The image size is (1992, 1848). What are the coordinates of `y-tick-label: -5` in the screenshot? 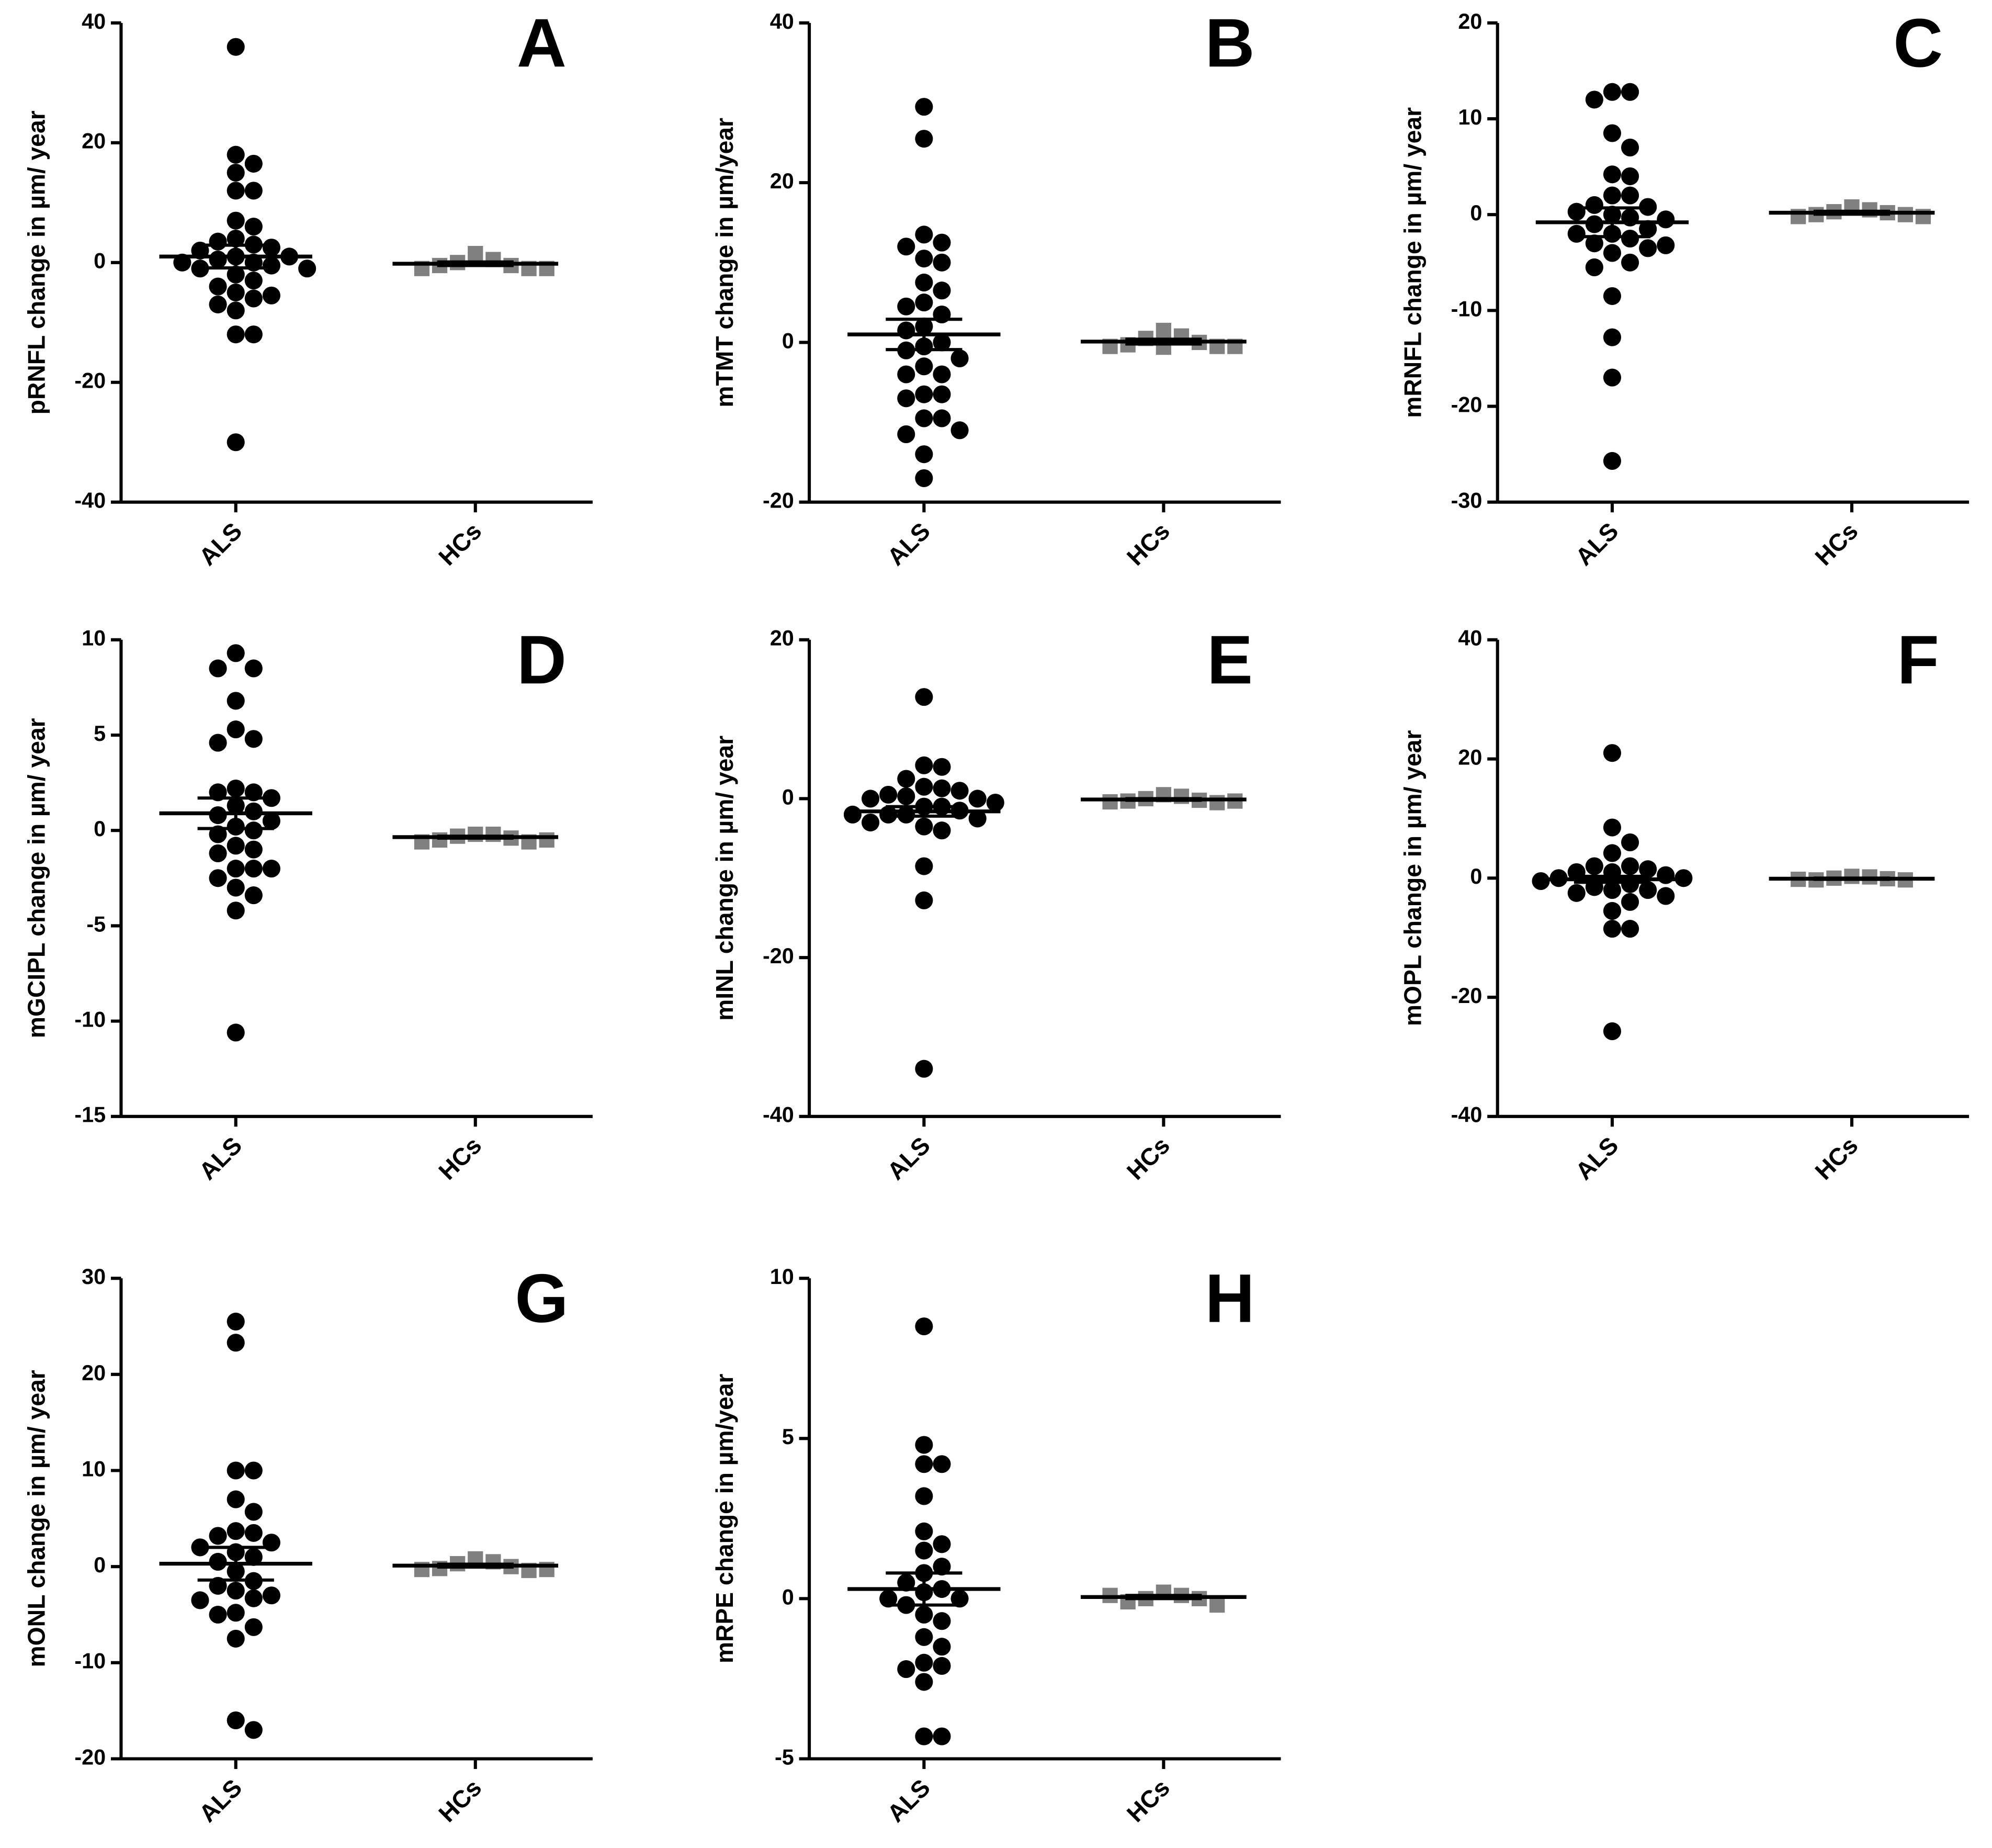 It's located at (785, 1757).